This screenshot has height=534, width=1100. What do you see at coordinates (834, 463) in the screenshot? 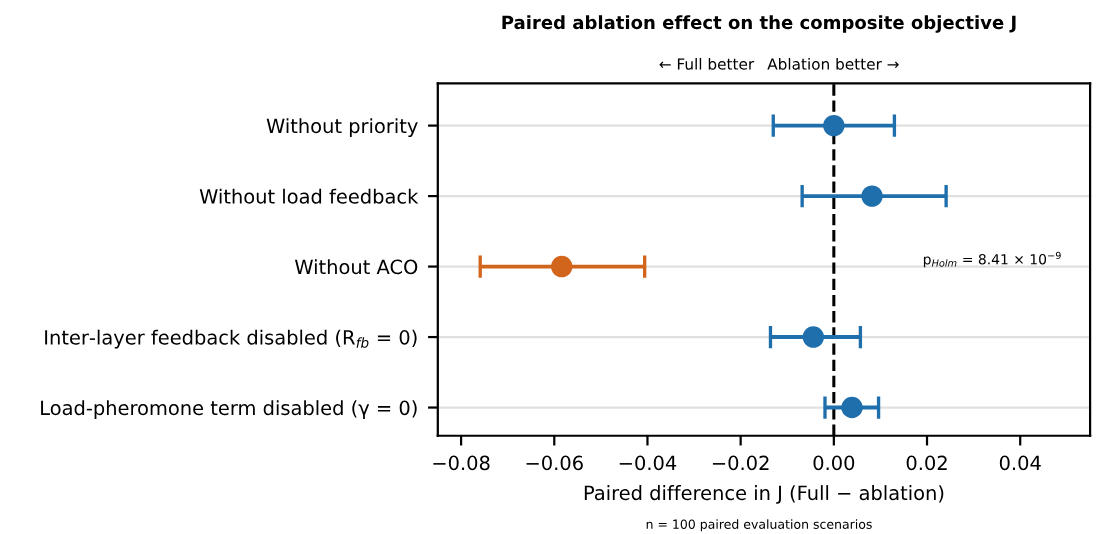
I see `x-tick-label: 0.00` at bounding box center [834, 463].